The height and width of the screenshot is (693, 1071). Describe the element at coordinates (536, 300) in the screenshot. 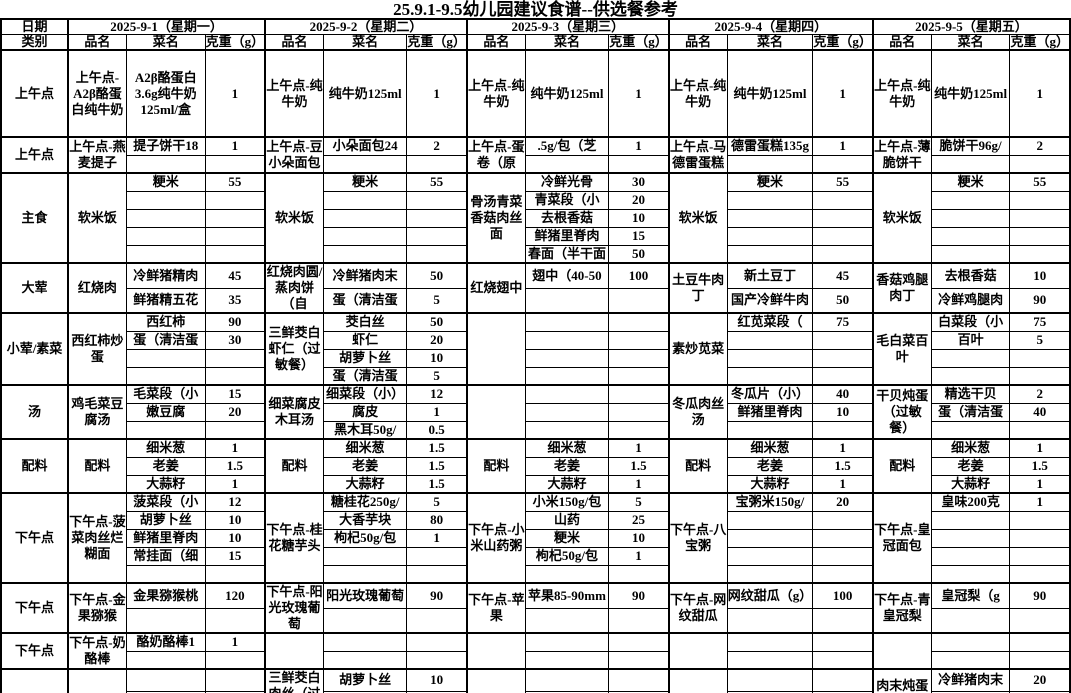

I see `table-row: 鲜猪精五花 35 蛋（清洁蛋 5 国产冷鲜牛肉 50 冷鲜鸡腿肉 90` at that location.